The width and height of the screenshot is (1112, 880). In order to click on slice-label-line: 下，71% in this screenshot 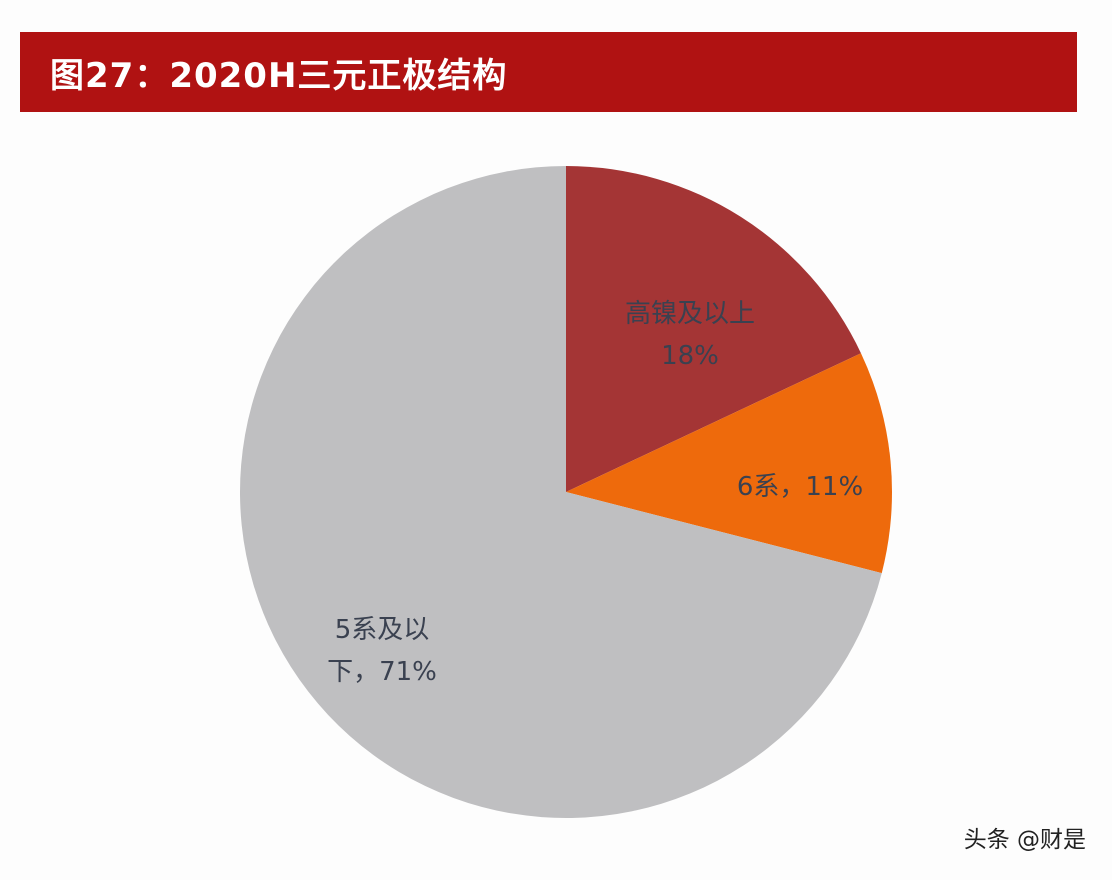, I will do `click(382, 672)`.